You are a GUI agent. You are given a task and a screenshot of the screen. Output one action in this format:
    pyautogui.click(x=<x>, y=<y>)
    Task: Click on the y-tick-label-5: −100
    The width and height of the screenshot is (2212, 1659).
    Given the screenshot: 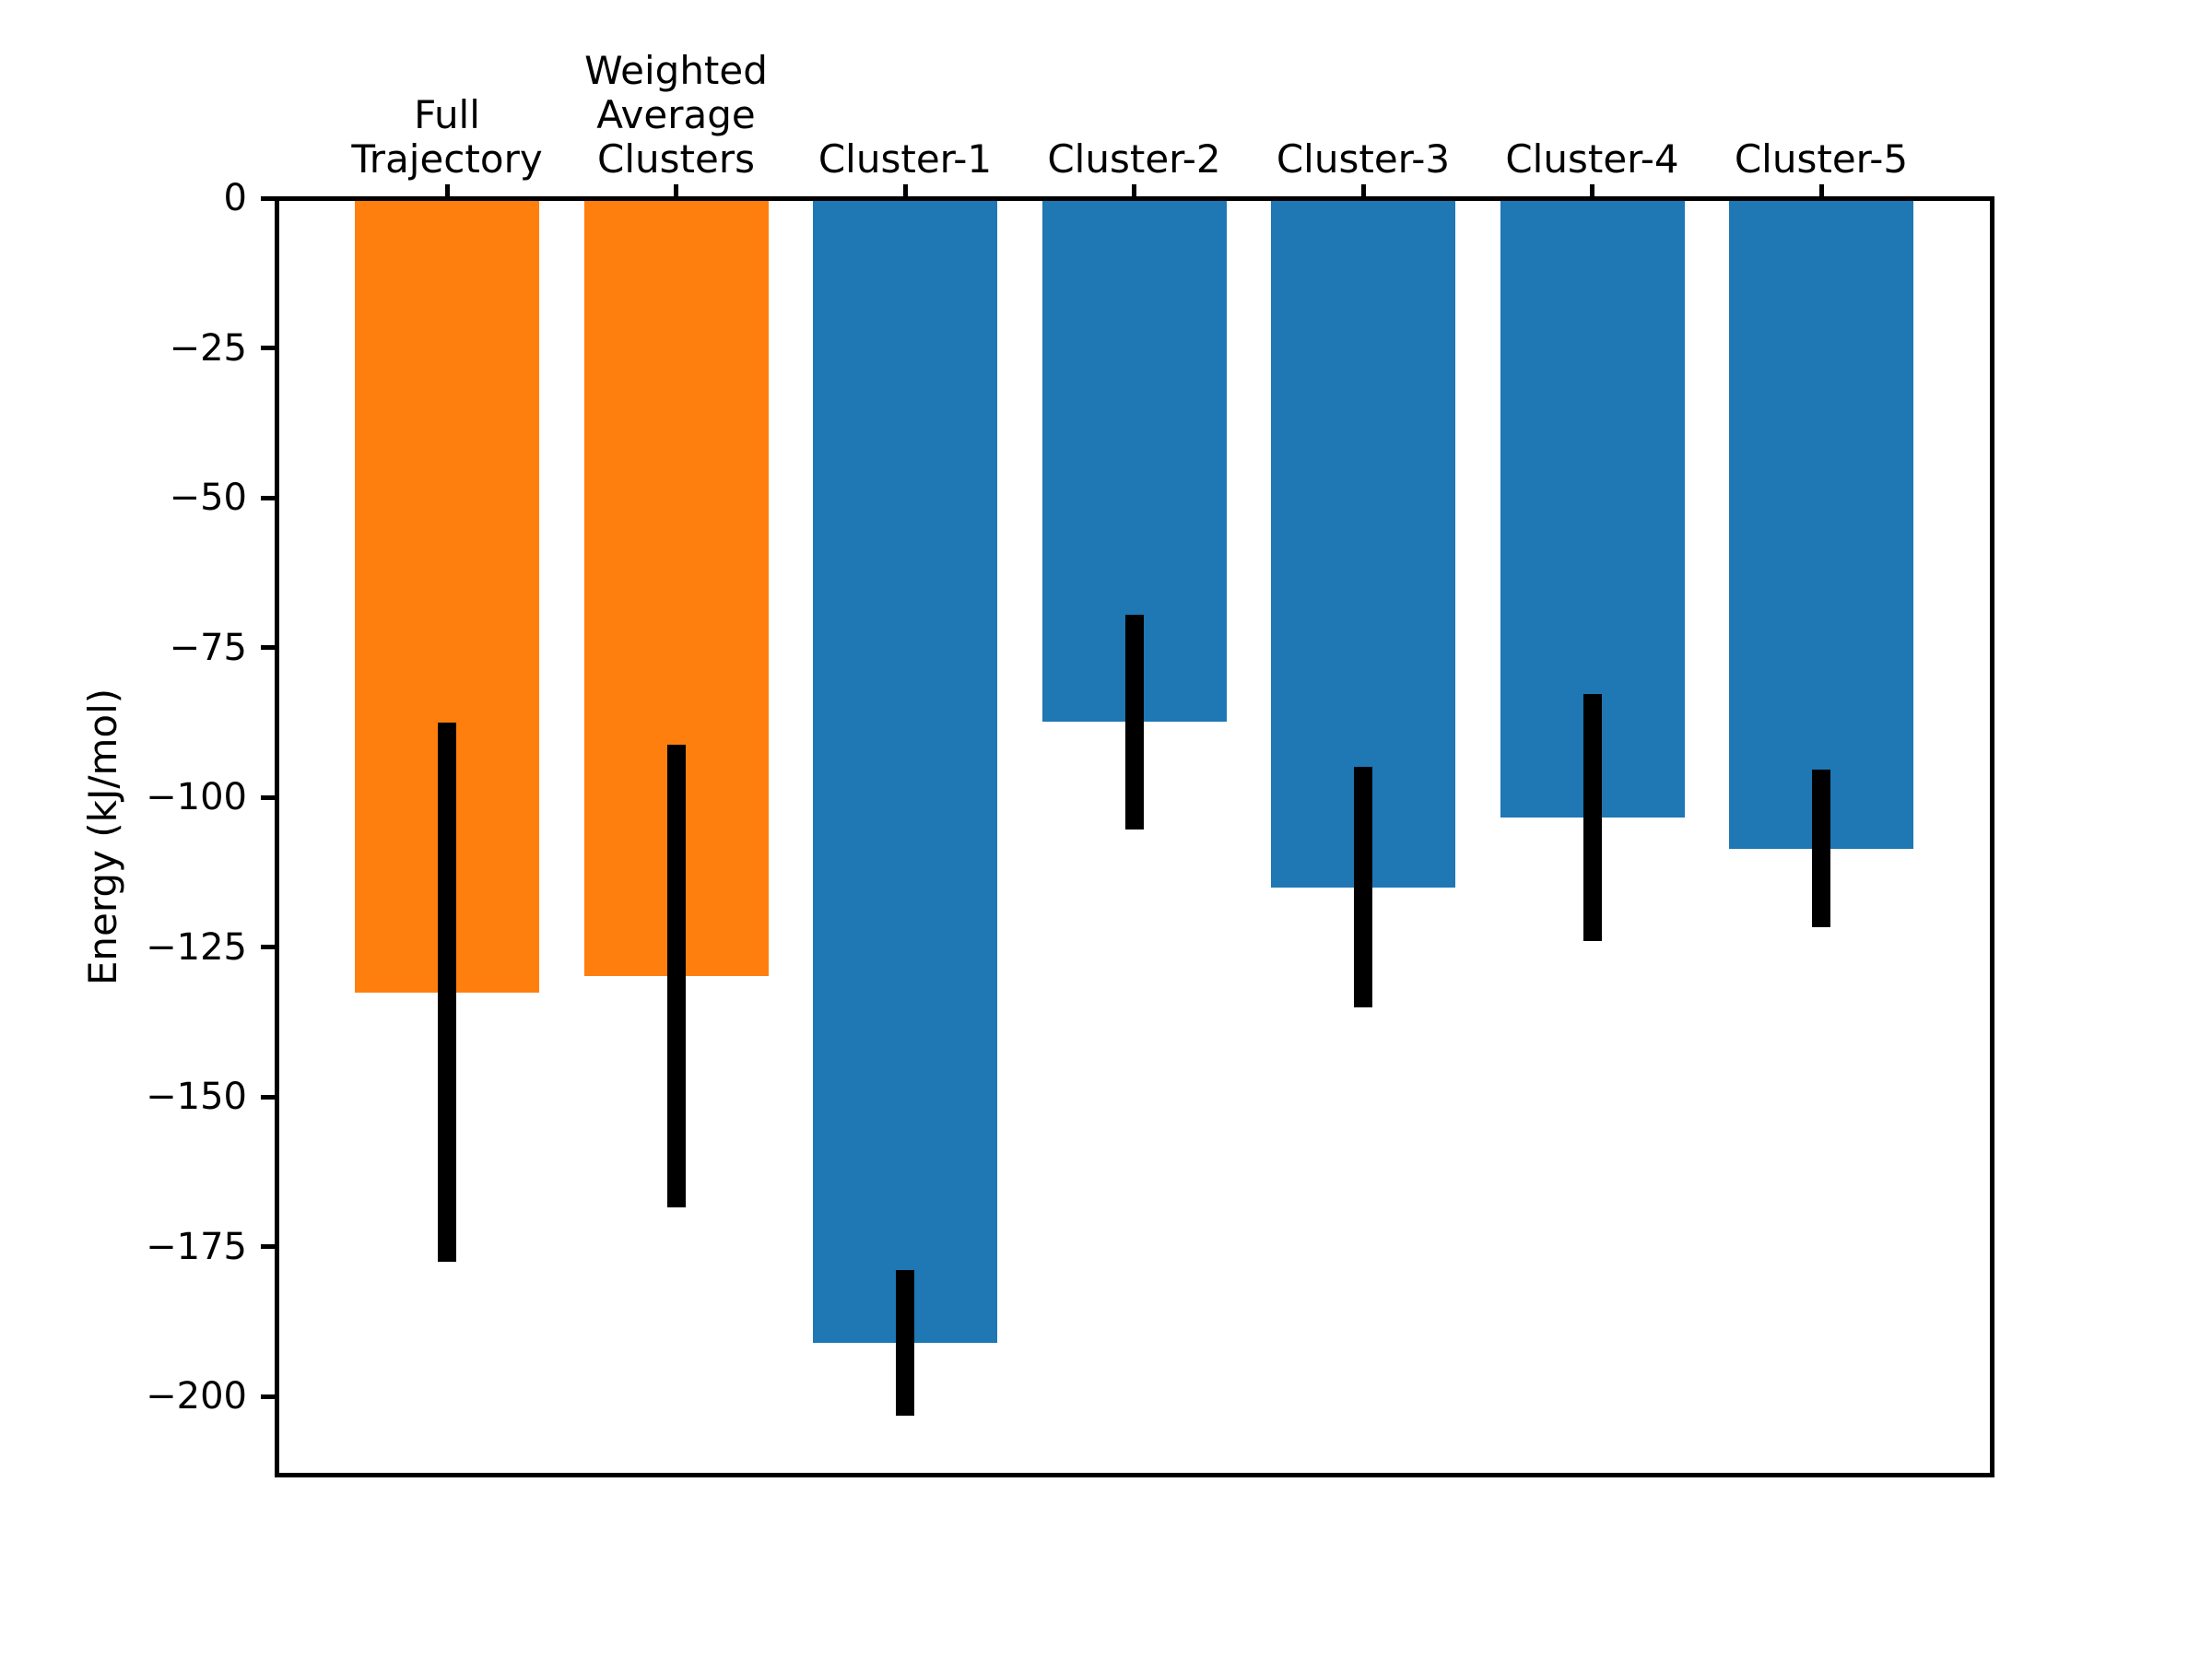 What is the action you would take?
    pyautogui.click(x=196, y=797)
    